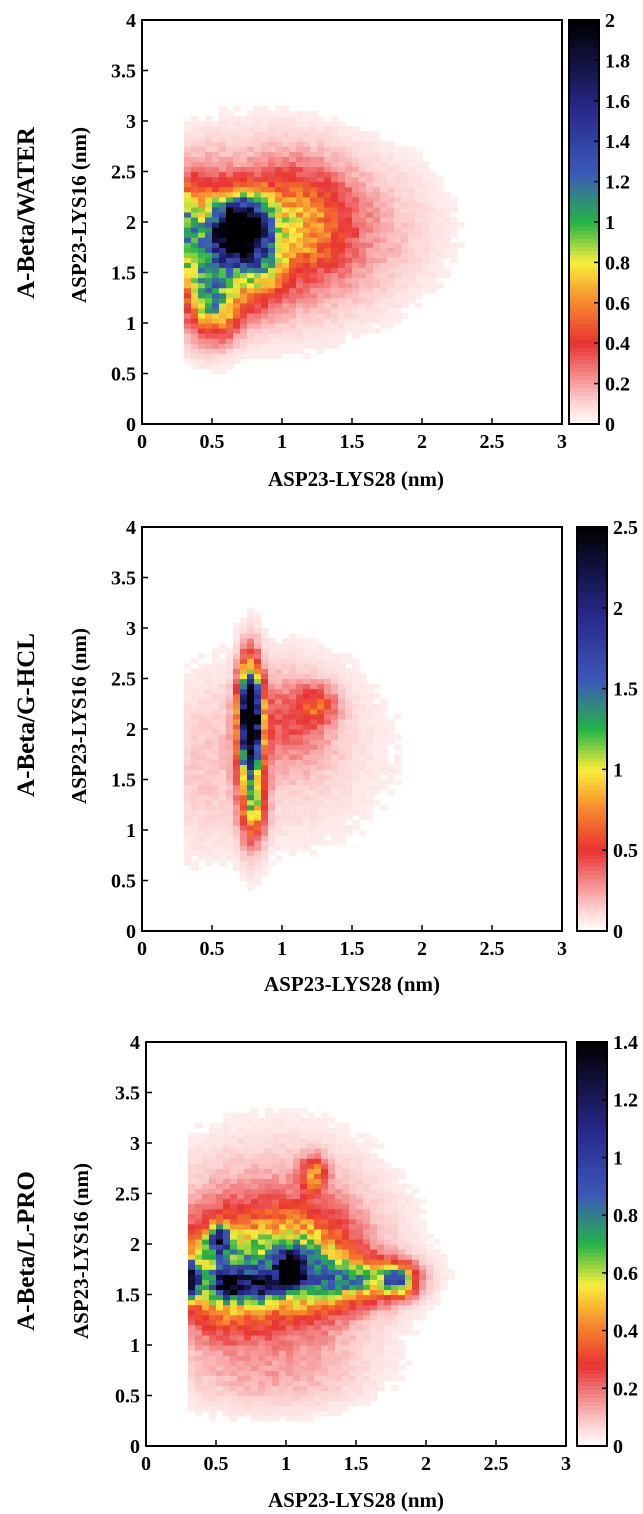 This screenshot has width=643, height=1514. What do you see at coordinates (79, 215) in the screenshot?
I see `y-axis-label: ASP23-LYS16 (nm)` at bounding box center [79, 215].